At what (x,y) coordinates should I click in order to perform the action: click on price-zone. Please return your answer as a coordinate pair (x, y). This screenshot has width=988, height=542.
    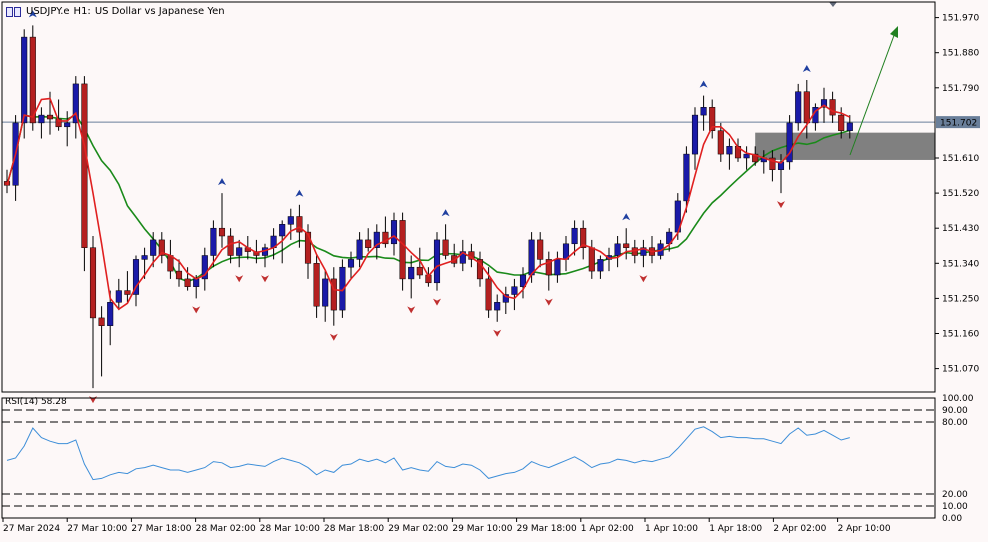
    Looking at the image, I should click on (845, 146).